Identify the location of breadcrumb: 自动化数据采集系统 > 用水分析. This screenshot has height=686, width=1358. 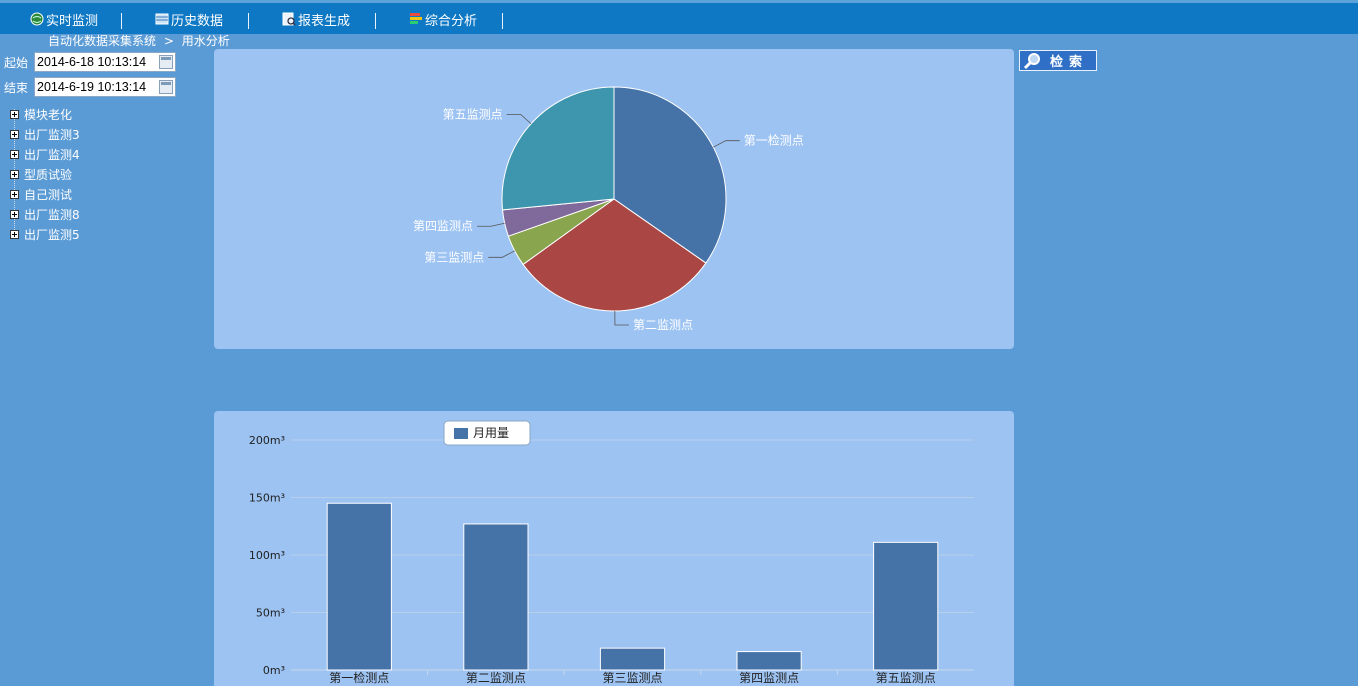
(139, 40).